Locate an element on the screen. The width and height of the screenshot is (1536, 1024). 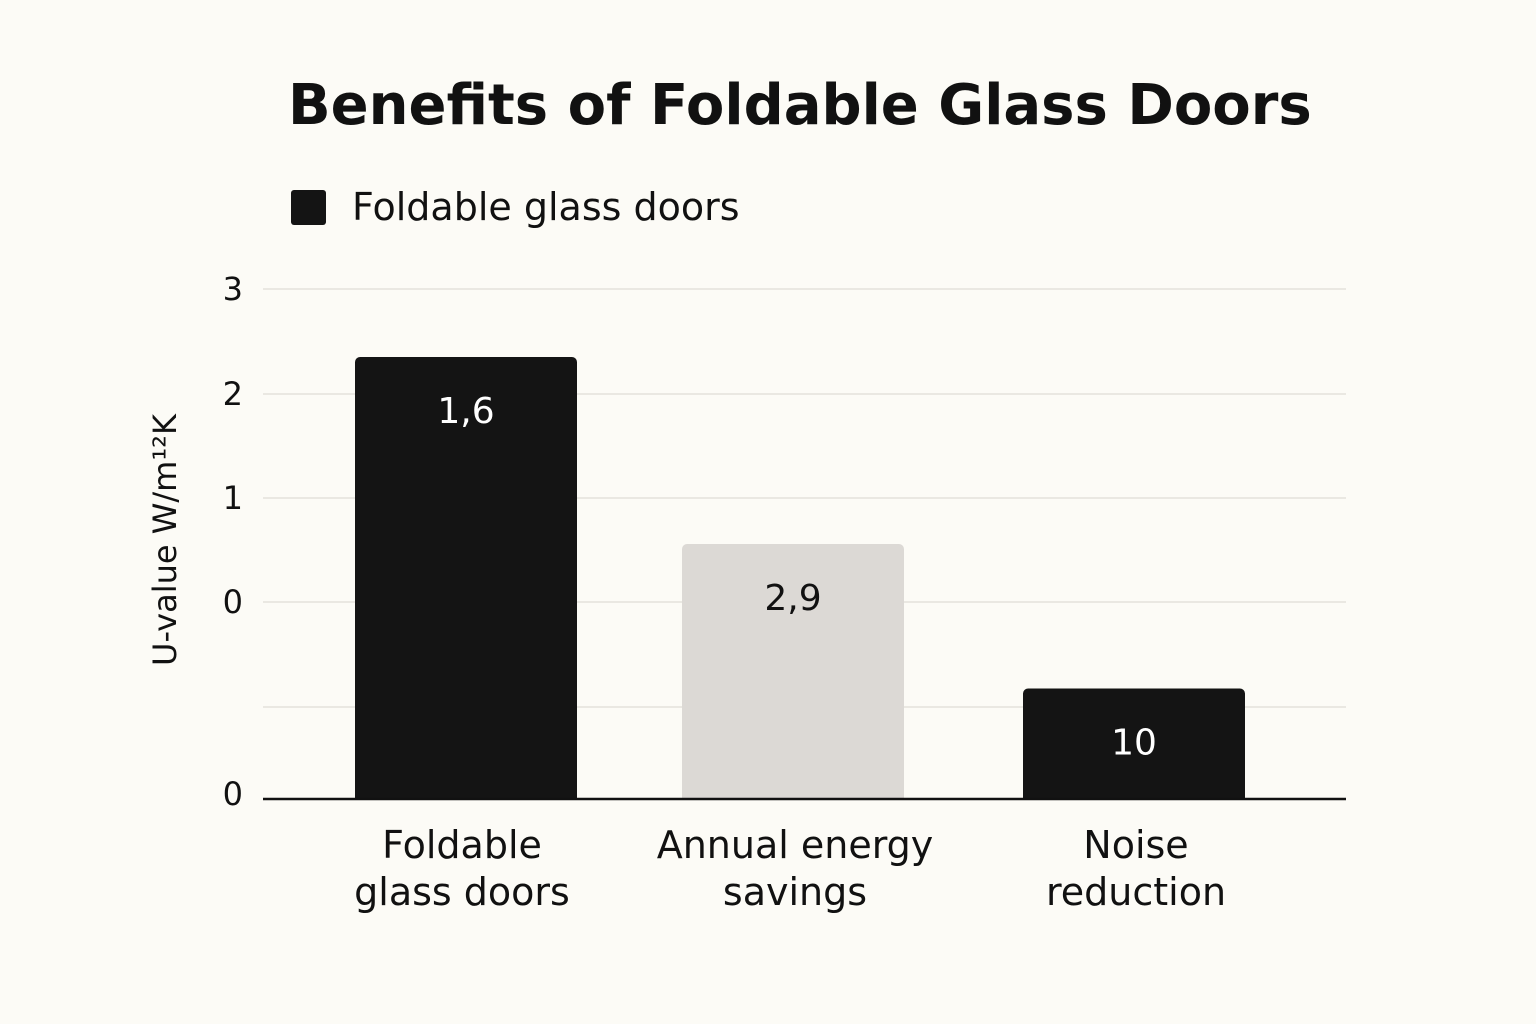
y-tick-label: 2 is located at coordinates (233, 394).